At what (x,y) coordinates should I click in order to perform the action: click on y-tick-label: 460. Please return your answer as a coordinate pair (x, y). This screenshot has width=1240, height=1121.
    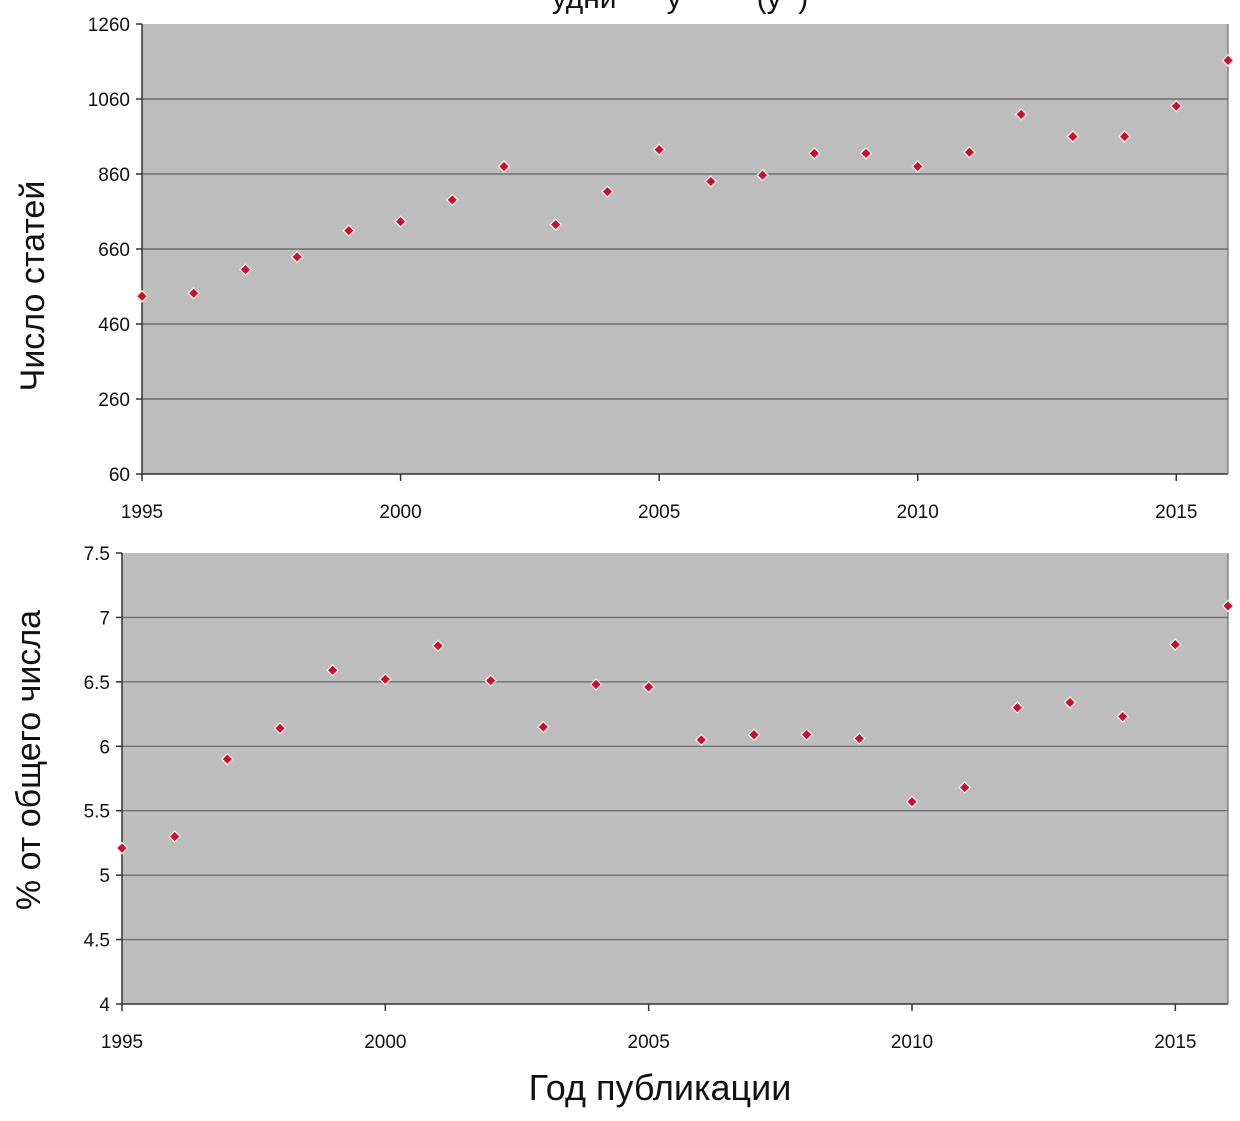
    Looking at the image, I should click on (114, 325).